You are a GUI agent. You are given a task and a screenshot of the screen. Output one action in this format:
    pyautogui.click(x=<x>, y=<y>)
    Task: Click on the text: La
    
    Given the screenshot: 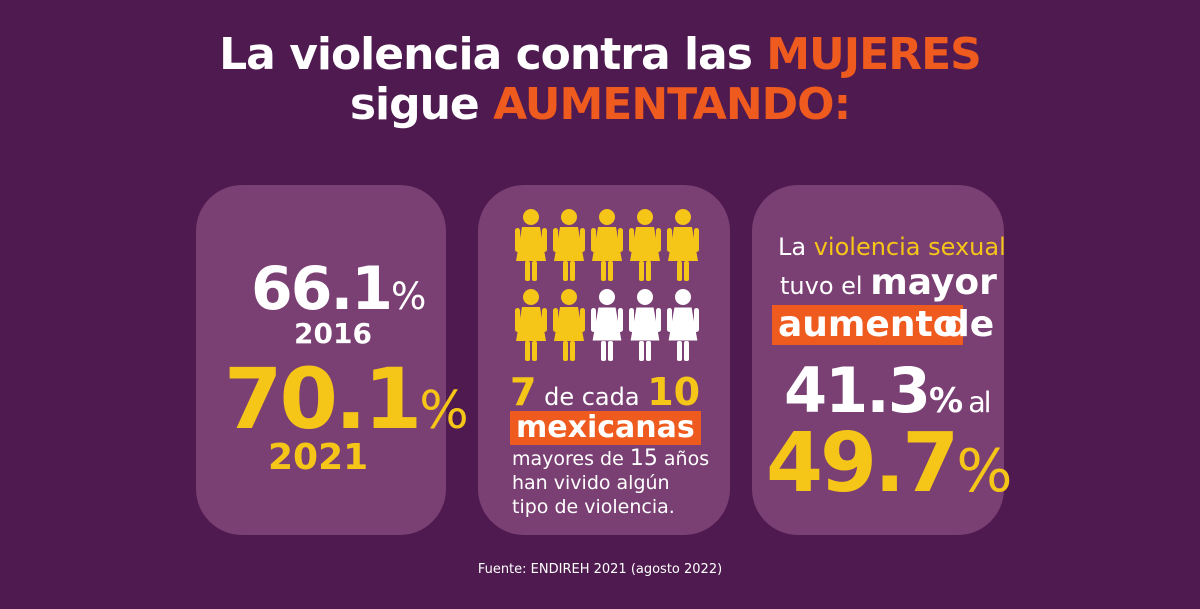 What is the action you would take?
    pyautogui.click(x=796, y=247)
    